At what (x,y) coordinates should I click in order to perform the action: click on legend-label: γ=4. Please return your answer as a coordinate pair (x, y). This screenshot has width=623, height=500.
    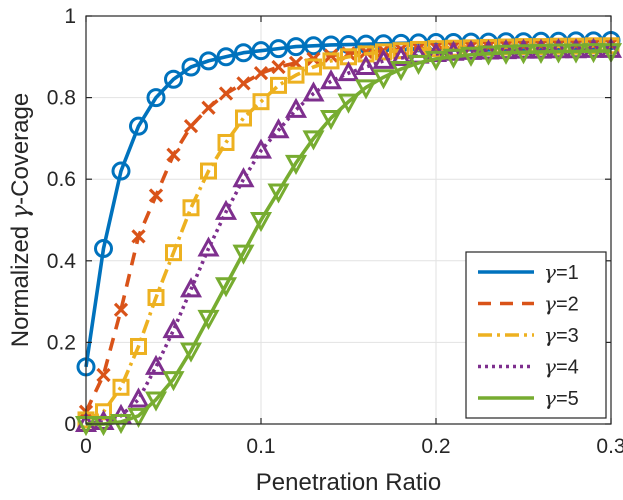
    Looking at the image, I should click on (561, 367).